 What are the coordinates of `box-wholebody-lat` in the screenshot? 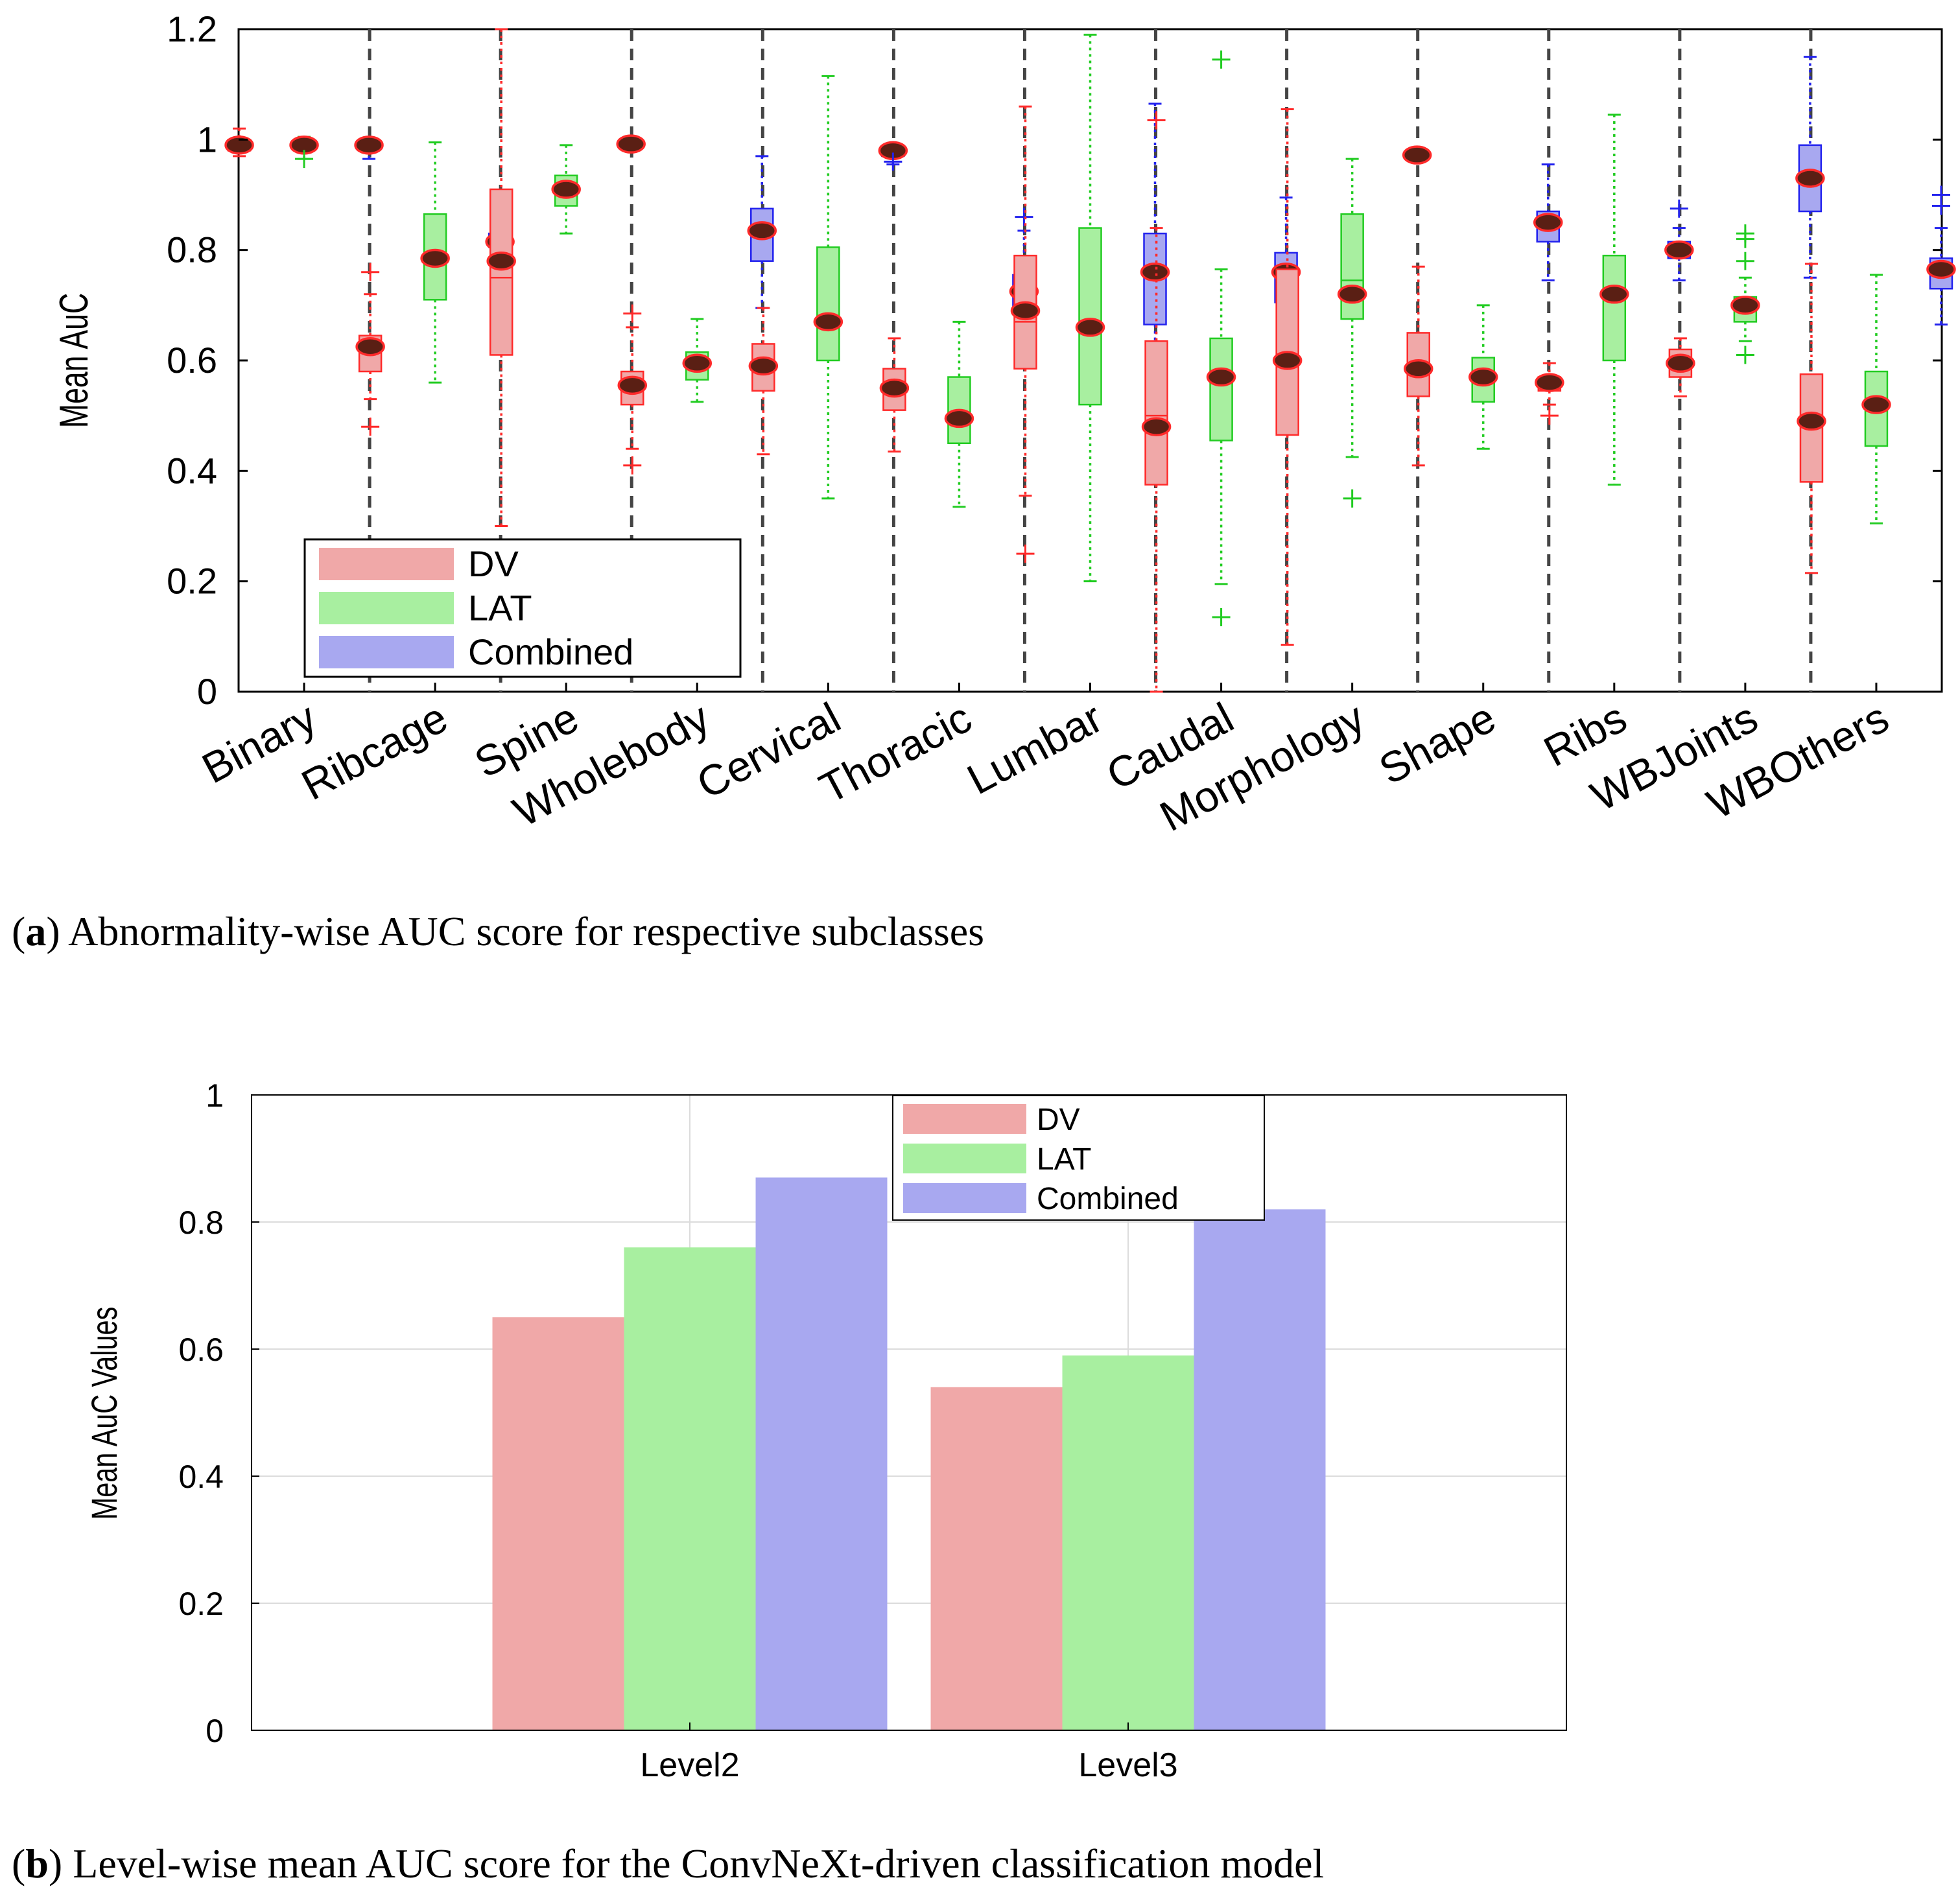 It's located at (697, 360).